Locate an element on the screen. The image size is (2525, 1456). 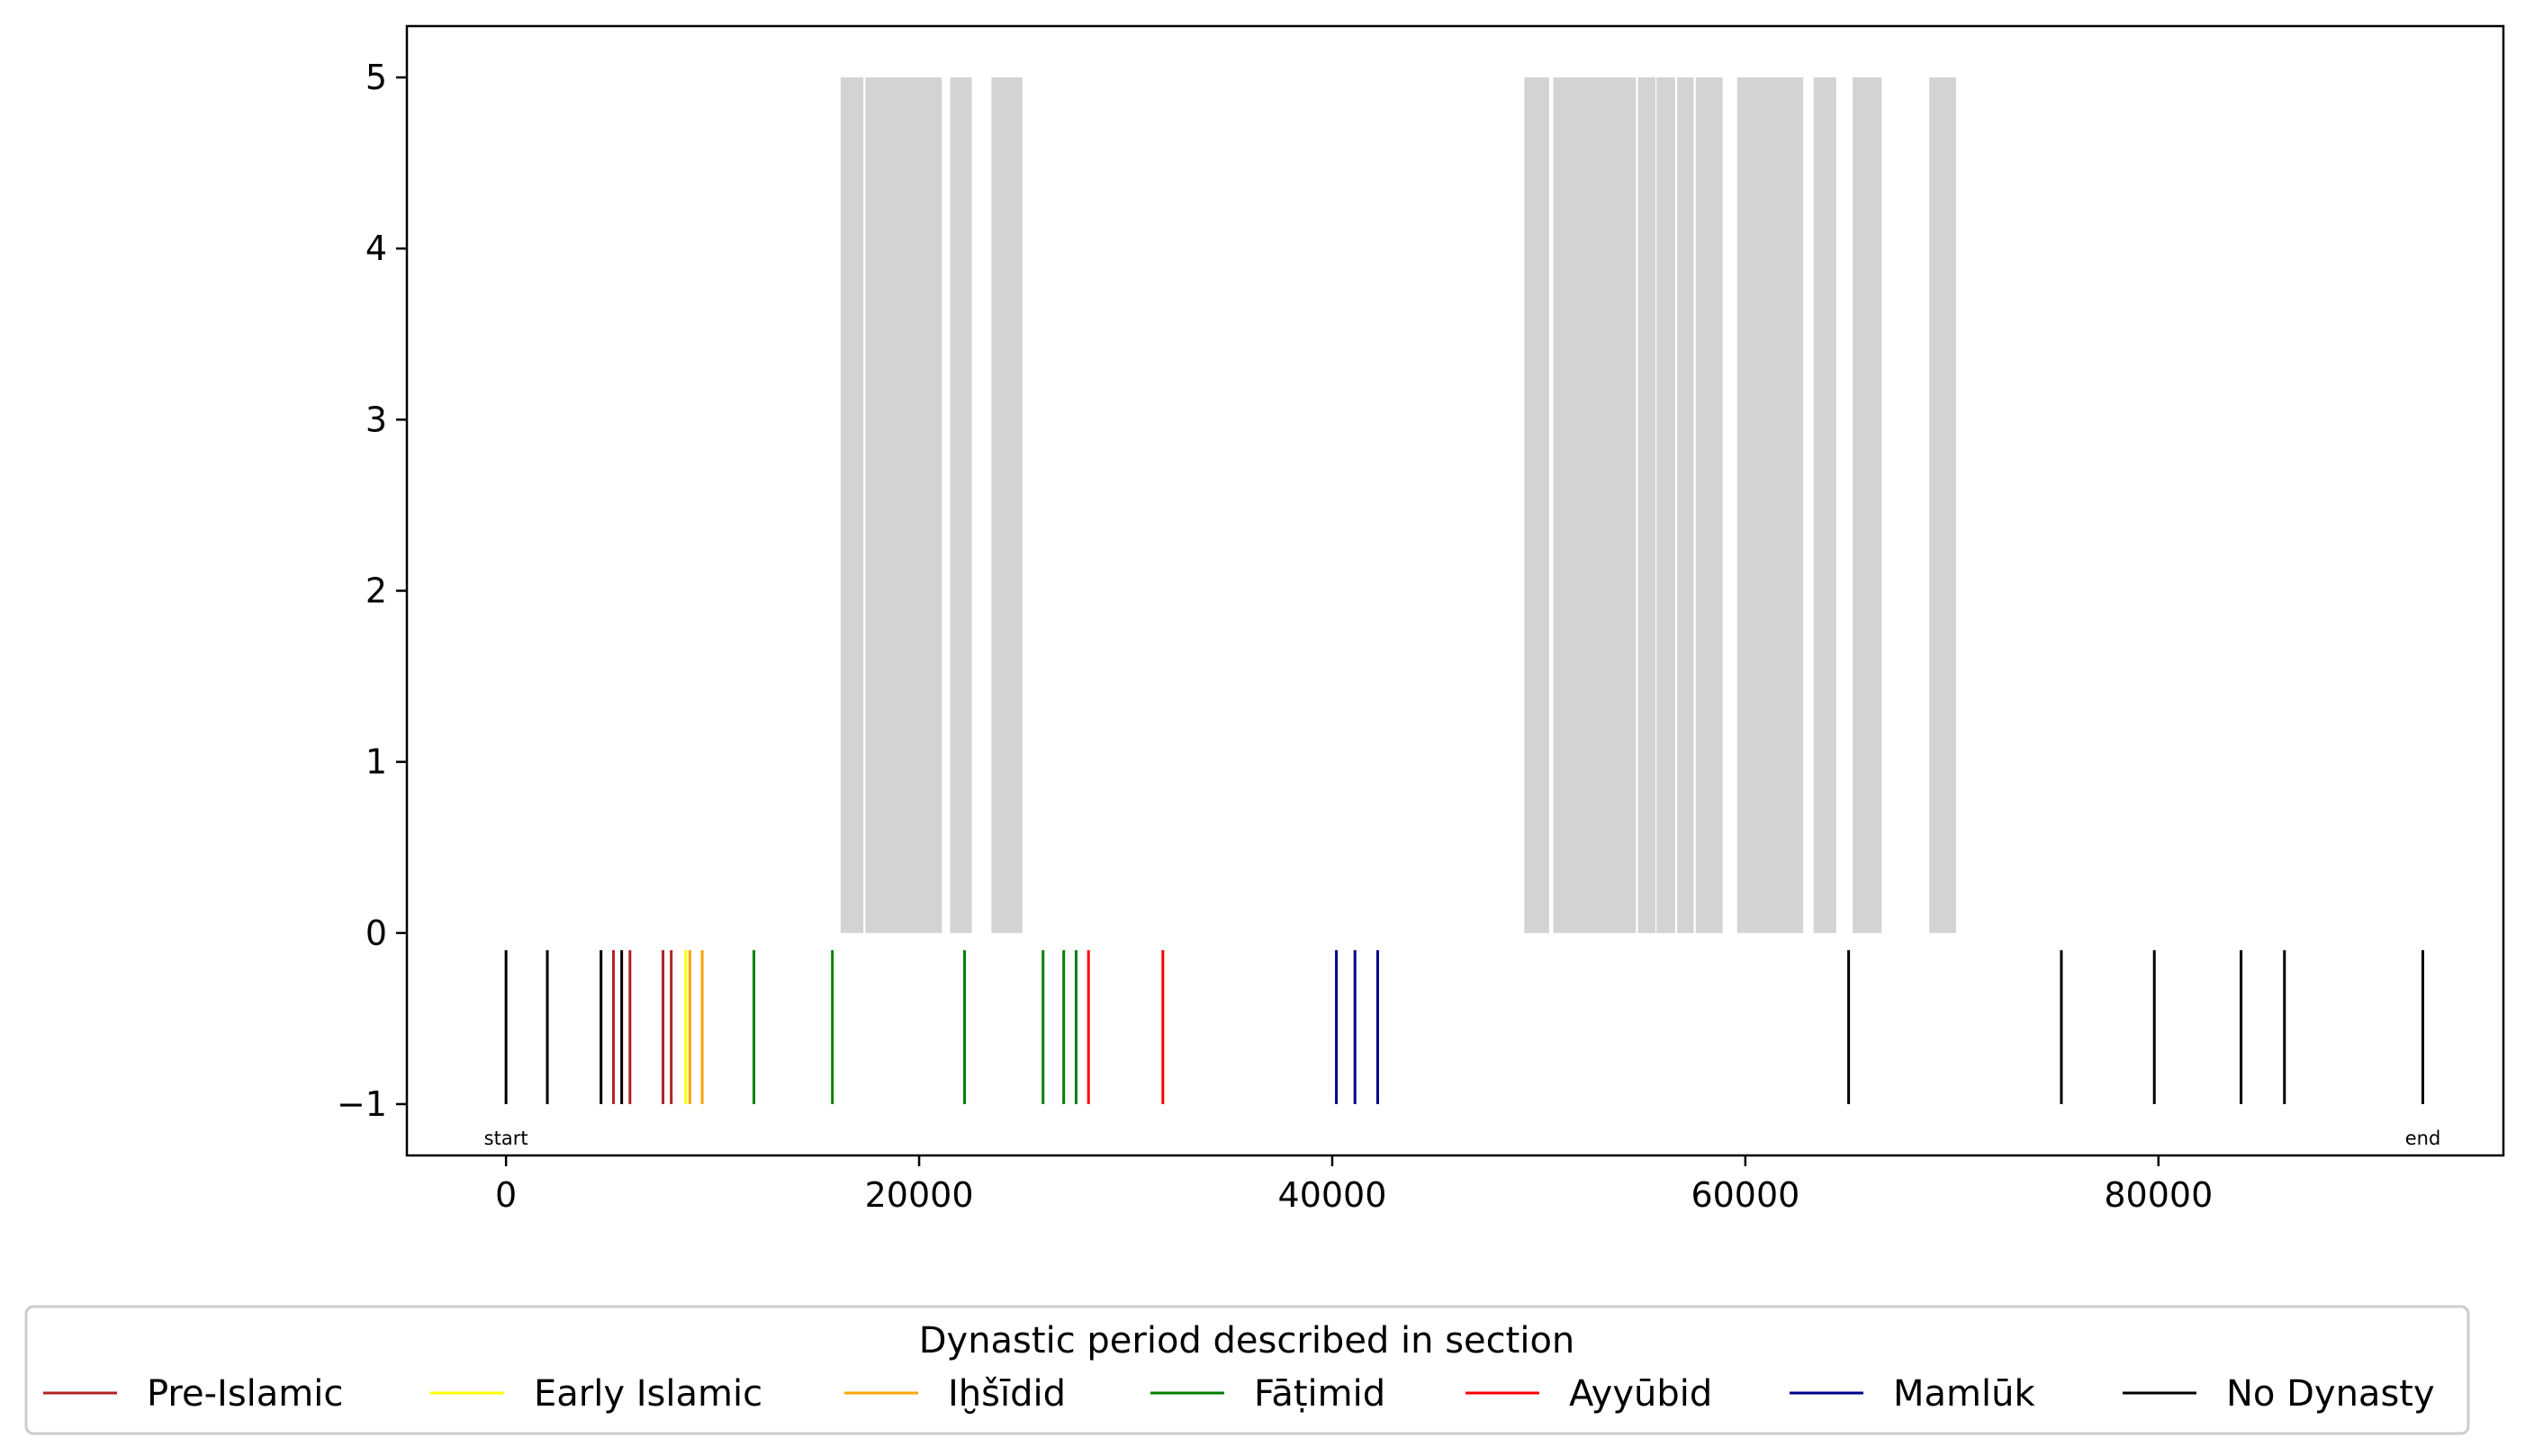
y-tick-label: 2 is located at coordinates (376, 591).